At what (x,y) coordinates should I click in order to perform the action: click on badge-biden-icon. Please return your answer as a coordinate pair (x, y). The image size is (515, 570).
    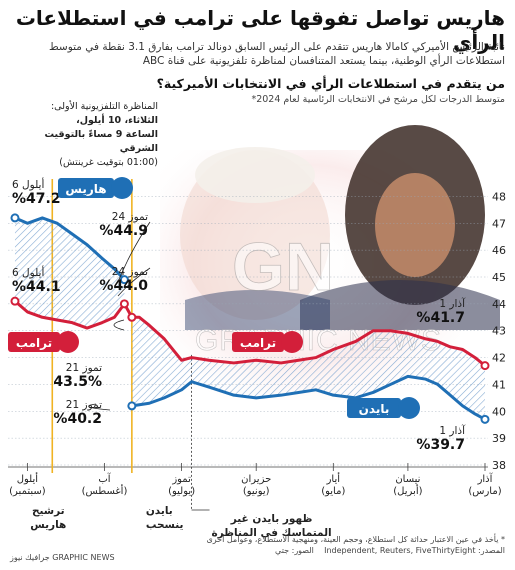
    Looking at the image, I should click on (409, 408).